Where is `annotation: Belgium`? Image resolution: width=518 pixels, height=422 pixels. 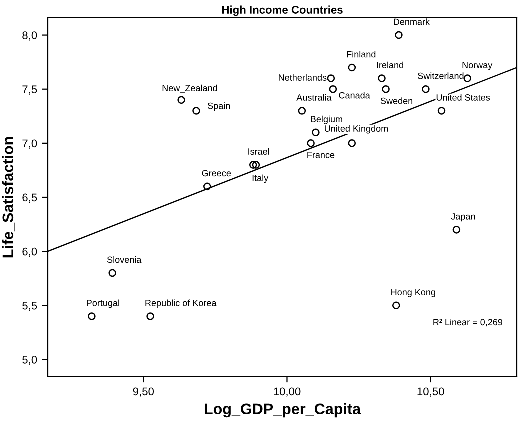
annotation: Belgium is located at coordinates (326, 120).